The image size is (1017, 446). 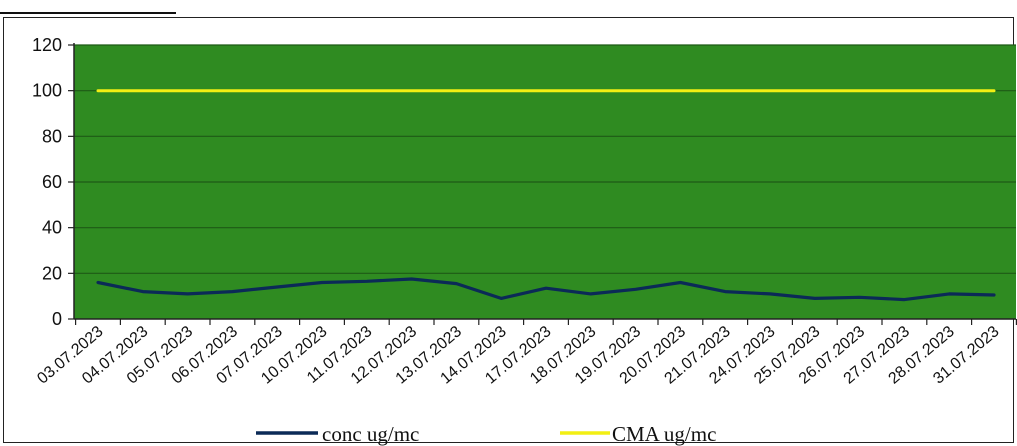 I want to click on y-axis-ticks: 0 20 40 60 80 100 120, so click(x=53, y=182).